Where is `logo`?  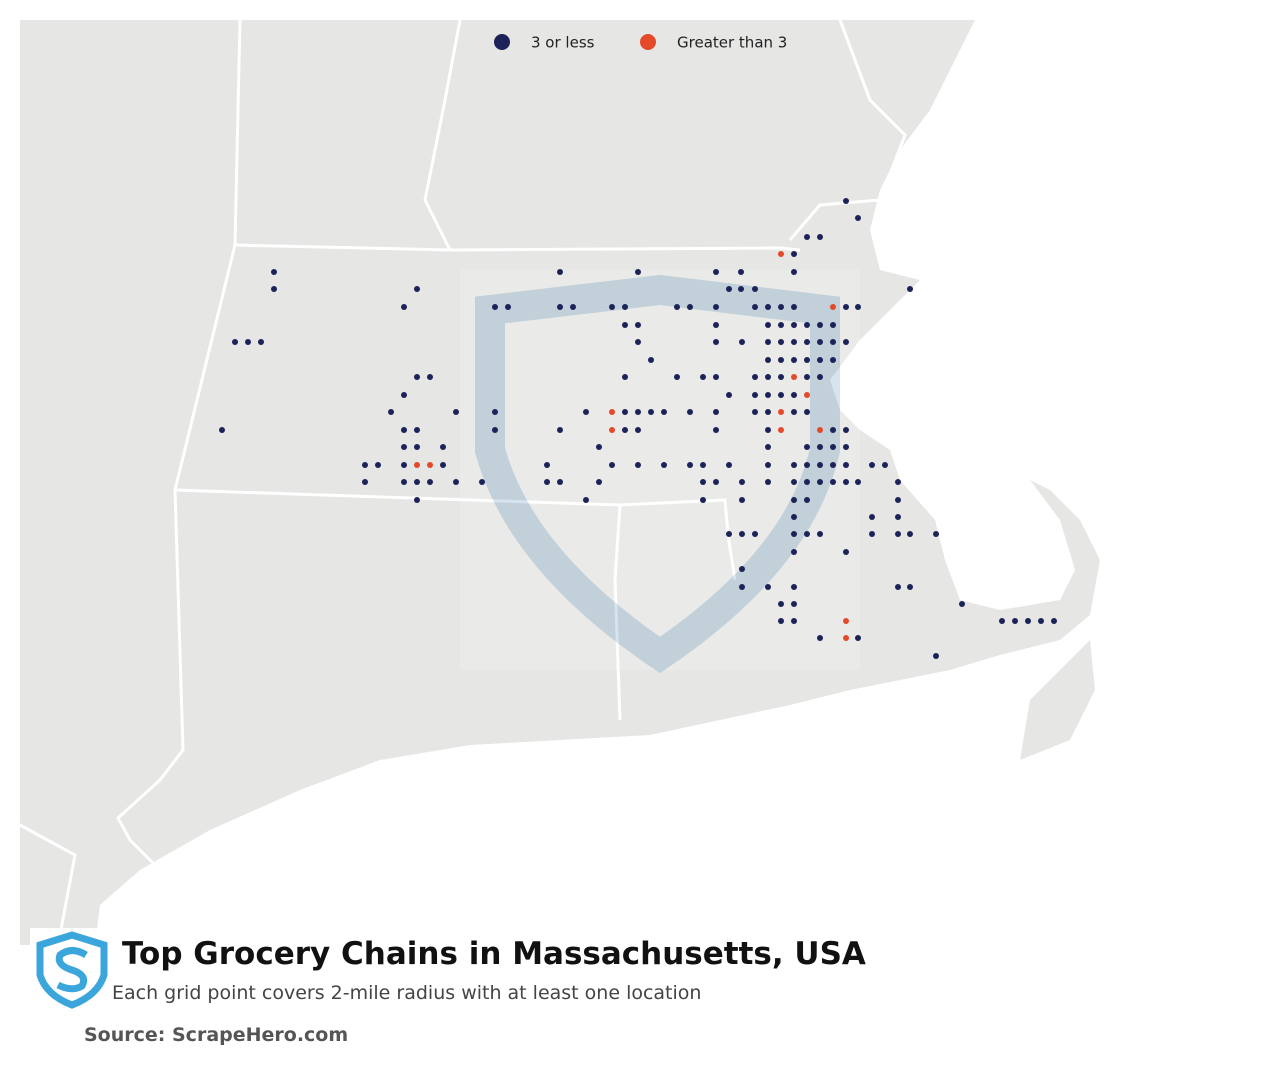 logo is located at coordinates (70, 969).